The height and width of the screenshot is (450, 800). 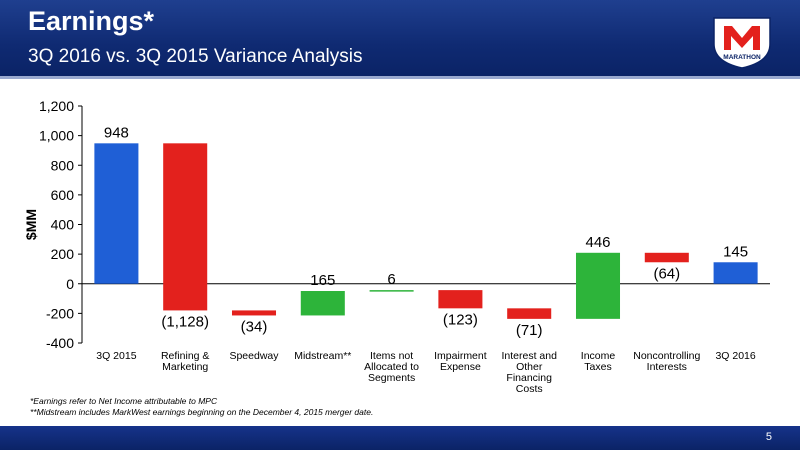 I want to click on logo-wordmark: MARATHON, so click(x=742, y=57).